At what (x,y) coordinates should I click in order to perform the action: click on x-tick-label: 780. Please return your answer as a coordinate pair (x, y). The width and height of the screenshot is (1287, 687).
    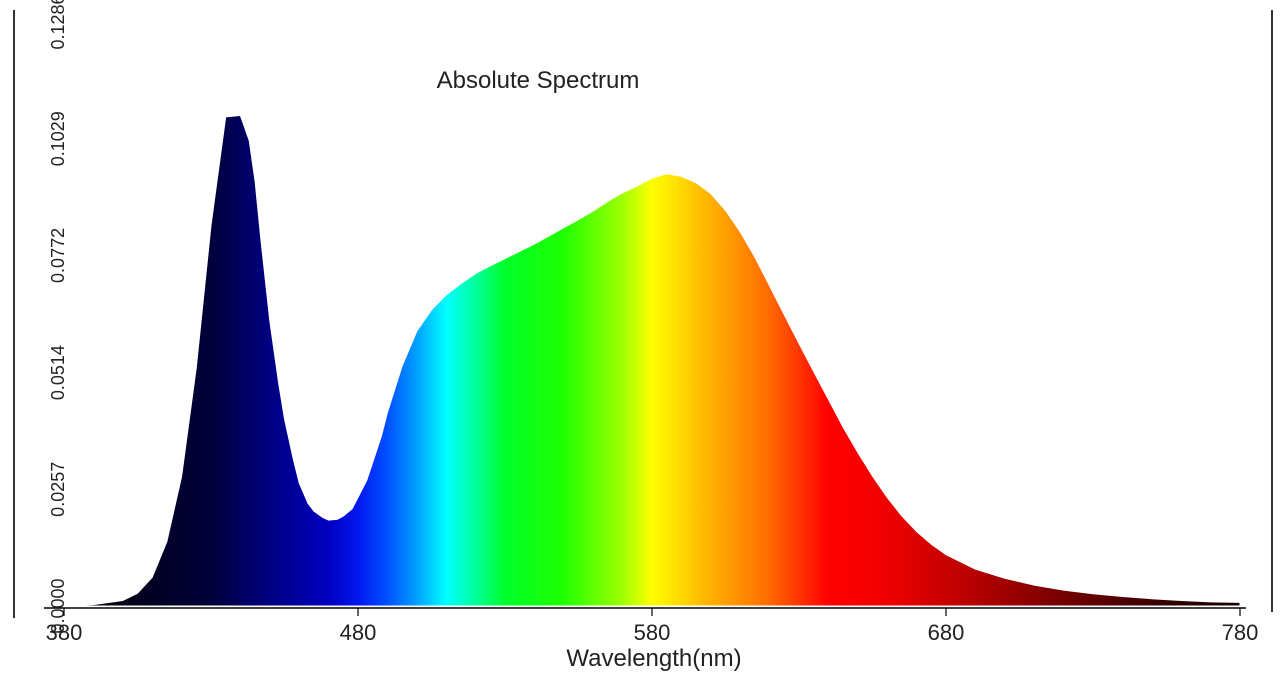
    Looking at the image, I should click on (1240, 632).